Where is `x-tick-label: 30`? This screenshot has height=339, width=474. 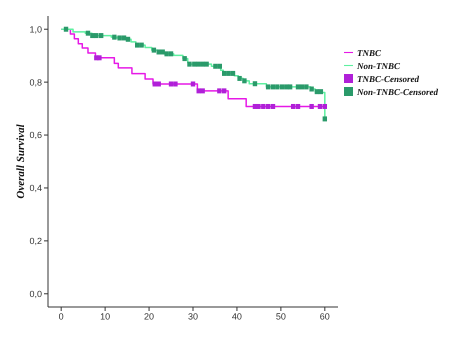
x-tick-label: 30 is located at coordinates (193, 316).